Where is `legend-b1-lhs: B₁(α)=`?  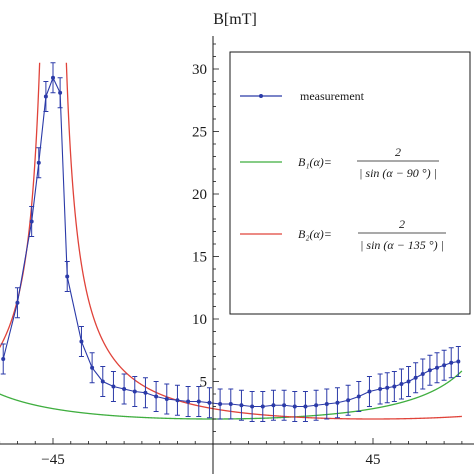
legend-b1-lhs: B₁(α)= is located at coordinates (315, 162).